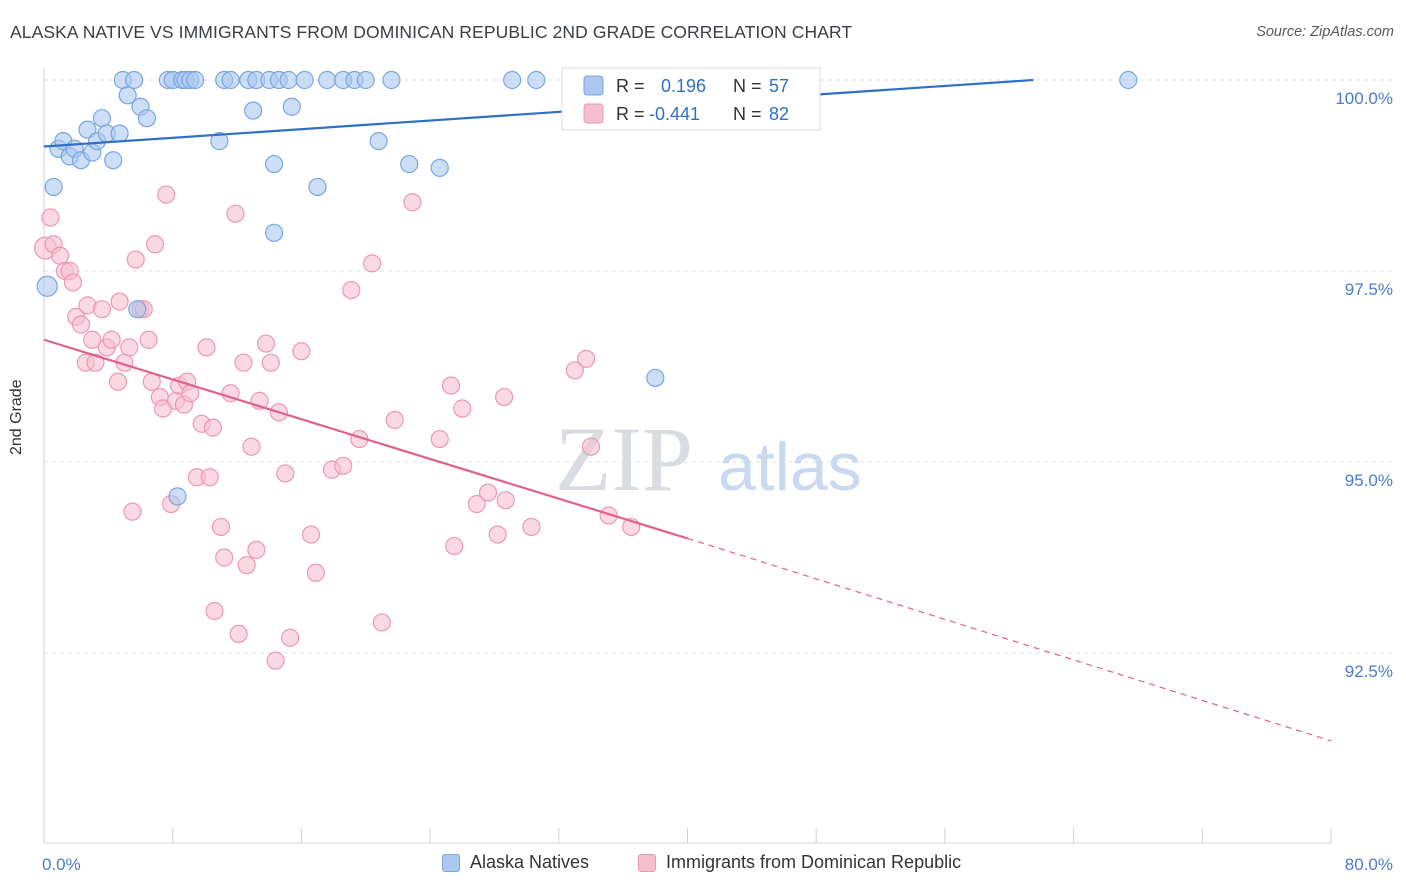 This screenshot has height=892, width=1406. I want to click on stats-legend: R = 0.196 N = 57 R = -0.441 N = 82, so click(691, 99).